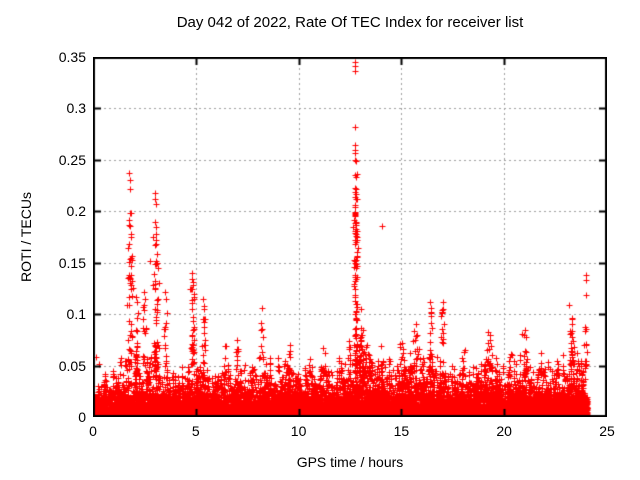 Image resolution: width=640 pixels, height=480 pixels. Describe the element at coordinates (76, 108) in the screenshot. I see `y-tick-label: 0.3` at that location.